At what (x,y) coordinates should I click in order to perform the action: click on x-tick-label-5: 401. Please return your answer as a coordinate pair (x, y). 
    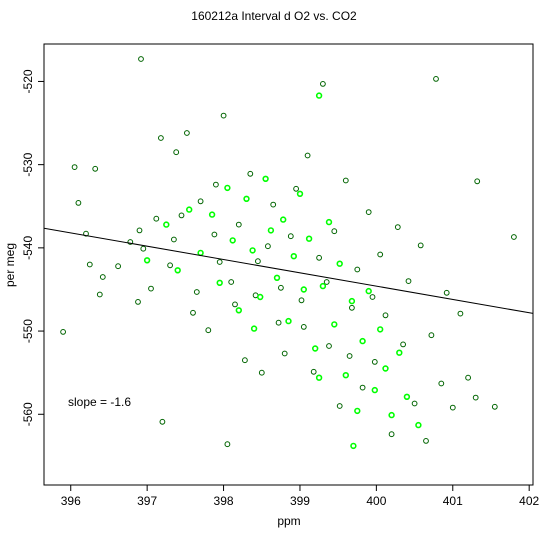
    Looking at the image, I should click on (453, 501).